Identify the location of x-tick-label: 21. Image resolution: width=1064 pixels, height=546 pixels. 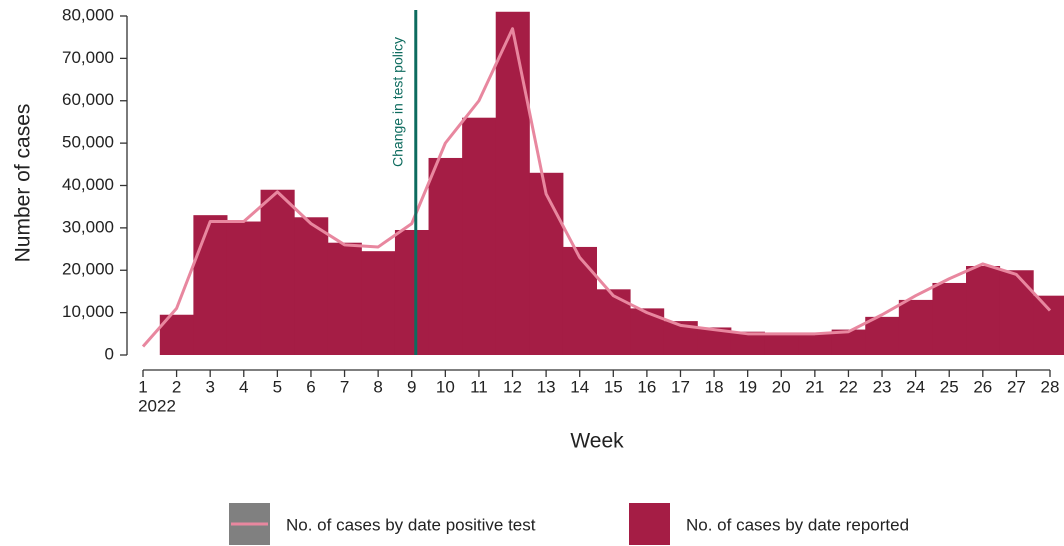
(814, 386).